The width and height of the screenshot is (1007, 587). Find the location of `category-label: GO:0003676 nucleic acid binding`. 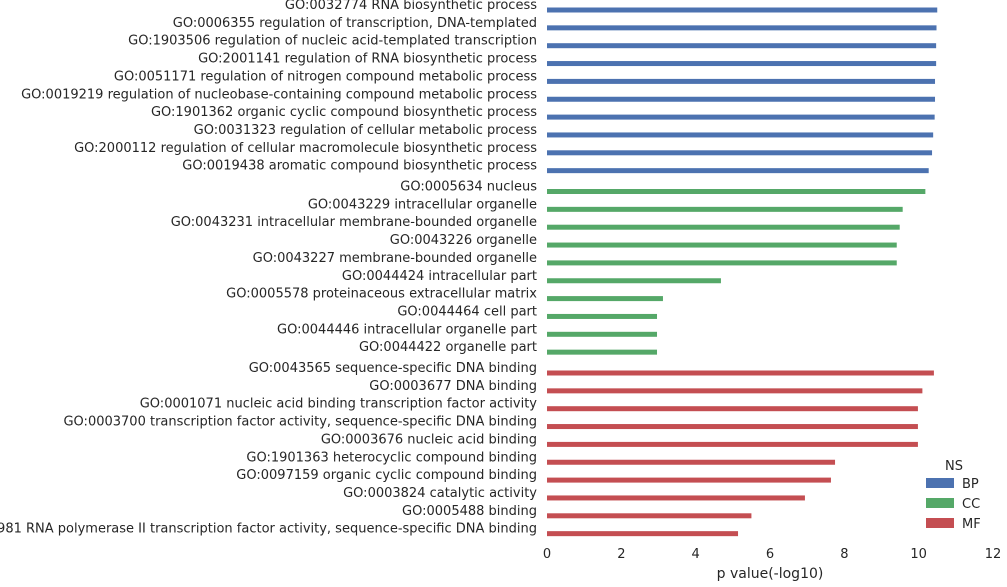

category-label: GO:0003676 nucleic acid binding is located at coordinates (429, 439).